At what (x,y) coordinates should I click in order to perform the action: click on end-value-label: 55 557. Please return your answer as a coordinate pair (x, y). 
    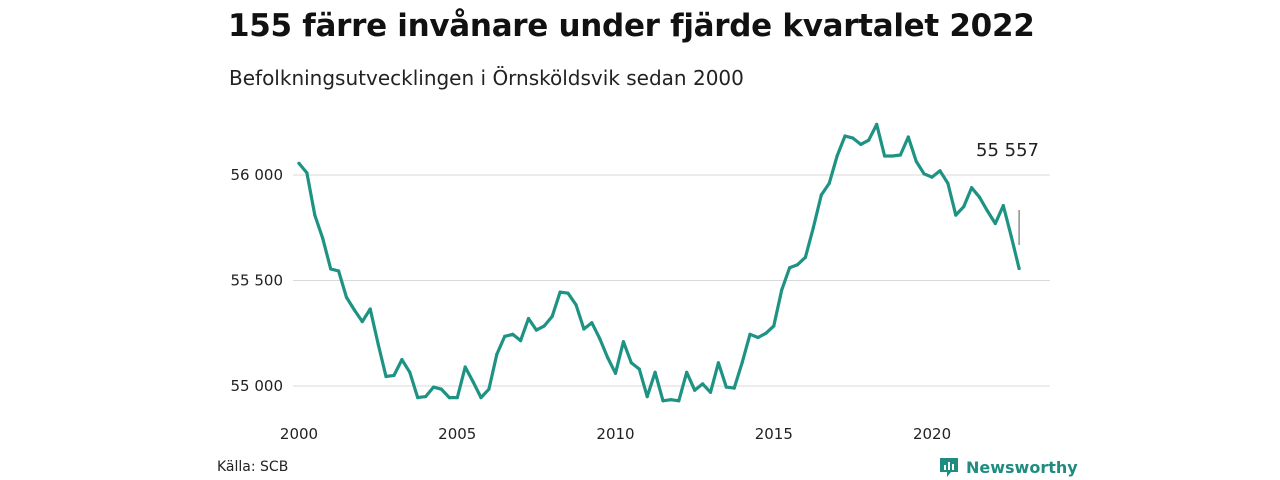
    Looking at the image, I should click on (1007, 150).